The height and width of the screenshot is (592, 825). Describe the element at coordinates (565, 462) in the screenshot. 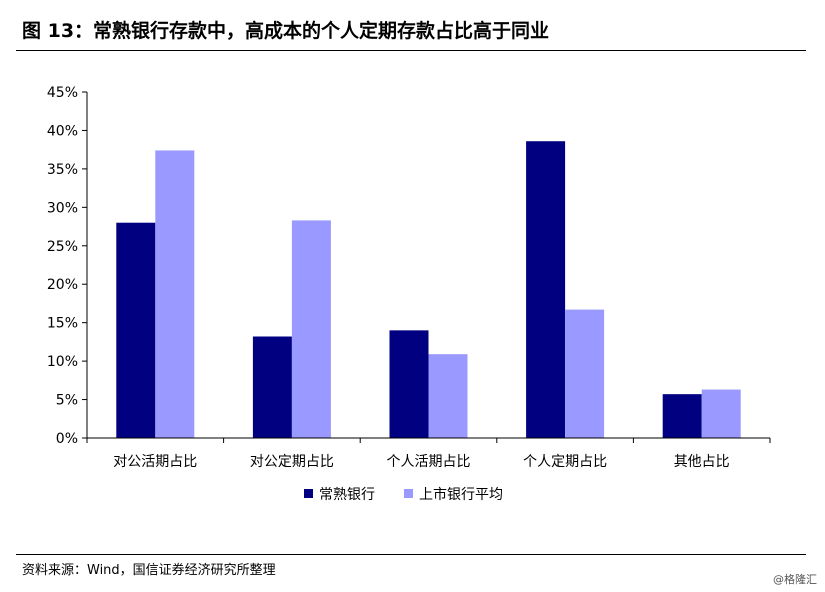

I see `x-tick-label: 个人定期占比` at that location.